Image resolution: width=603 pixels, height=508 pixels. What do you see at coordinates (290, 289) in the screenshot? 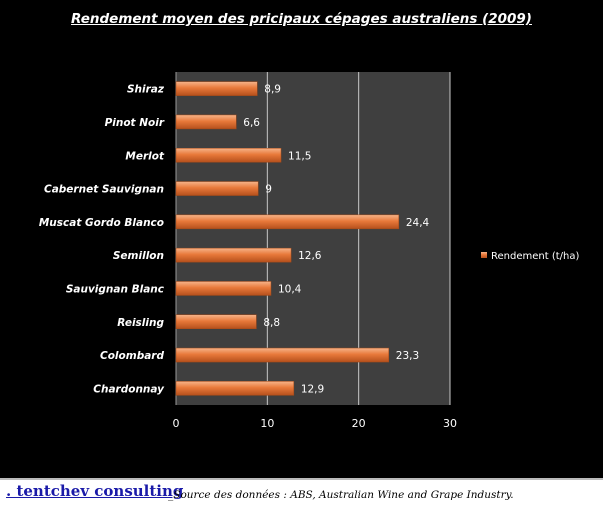
I see `data-label: 10,4` at bounding box center [290, 289].